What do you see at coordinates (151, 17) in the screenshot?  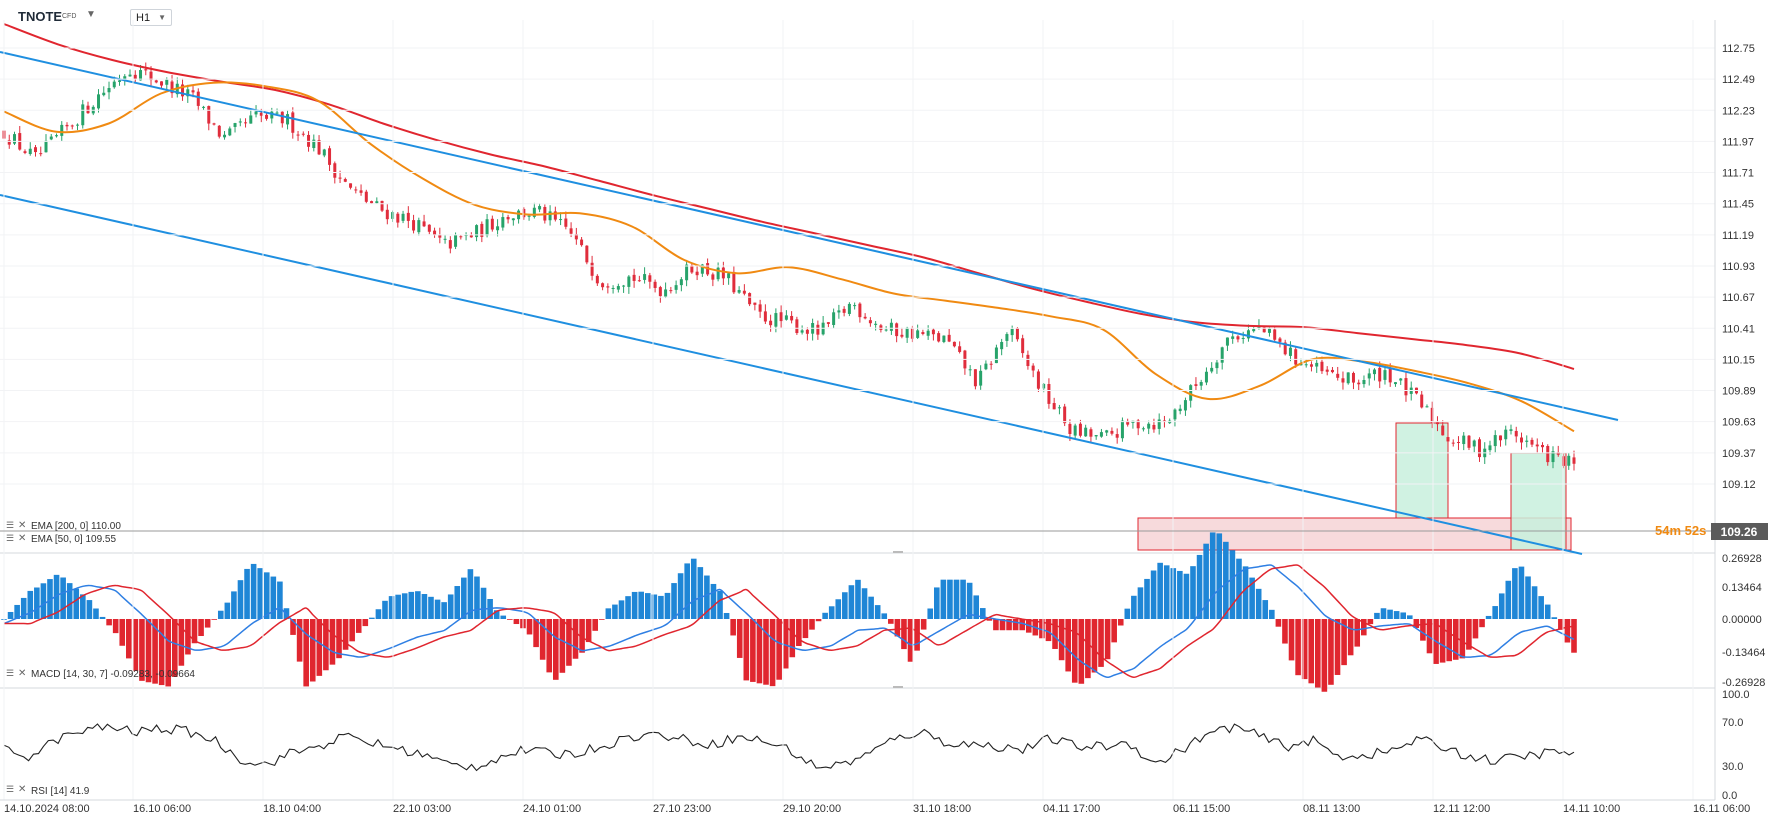 I see `timeframe-select: H1 ▼` at bounding box center [151, 17].